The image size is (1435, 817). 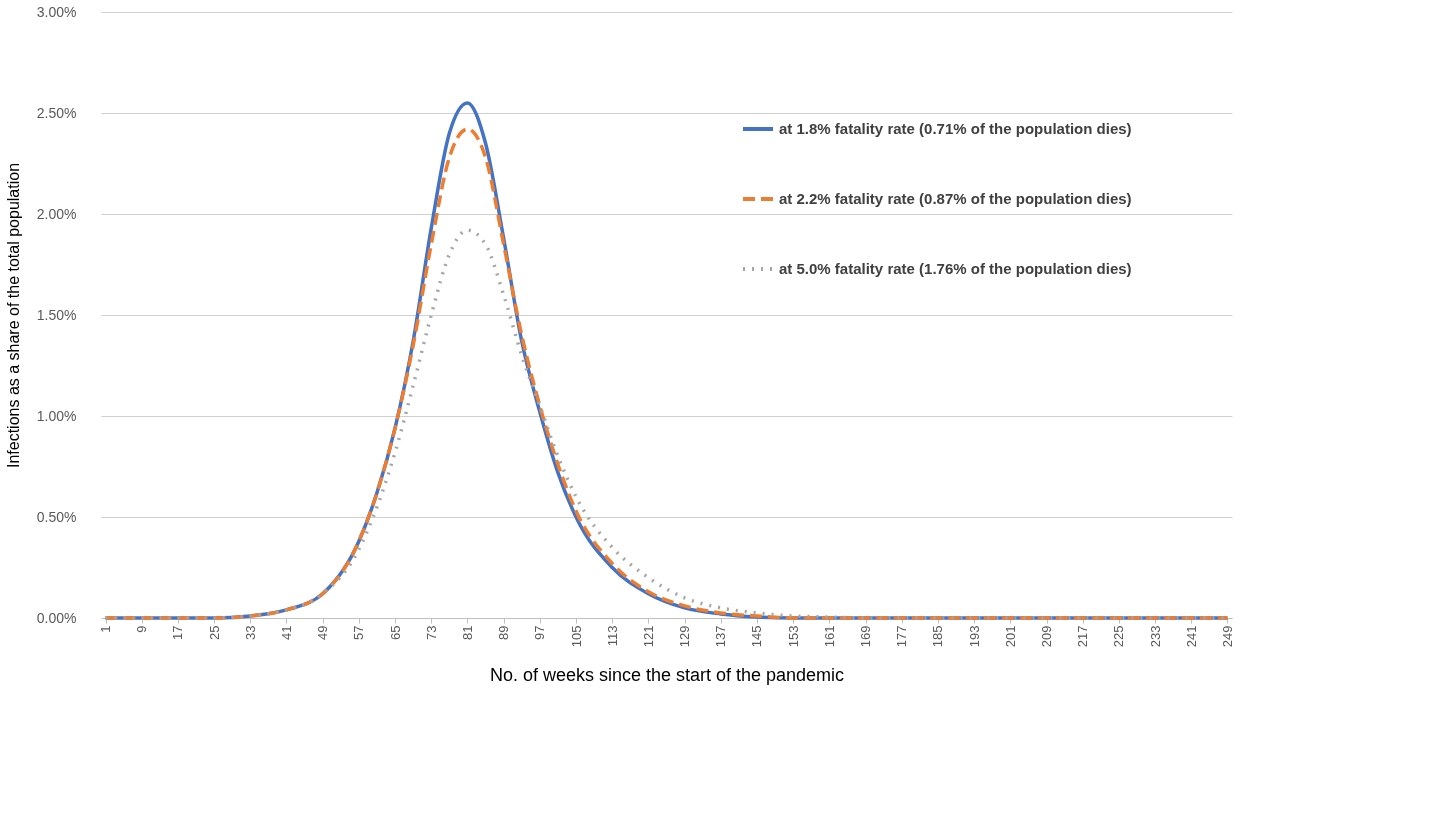 I want to click on y-tick-label: 3.00%, so click(x=56, y=11).